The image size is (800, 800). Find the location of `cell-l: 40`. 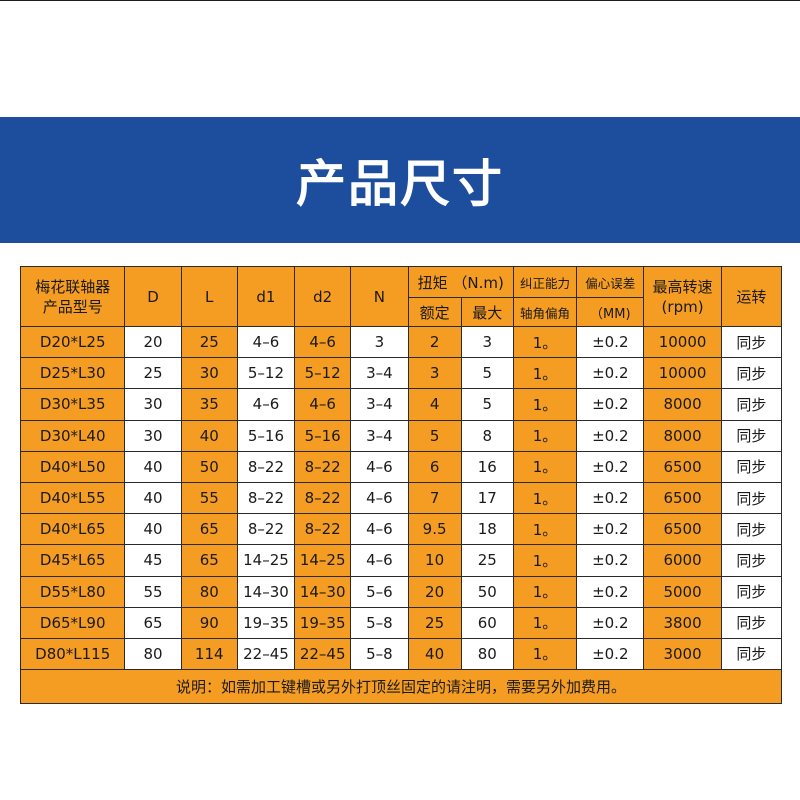

cell-l: 40 is located at coordinates (209, 435).